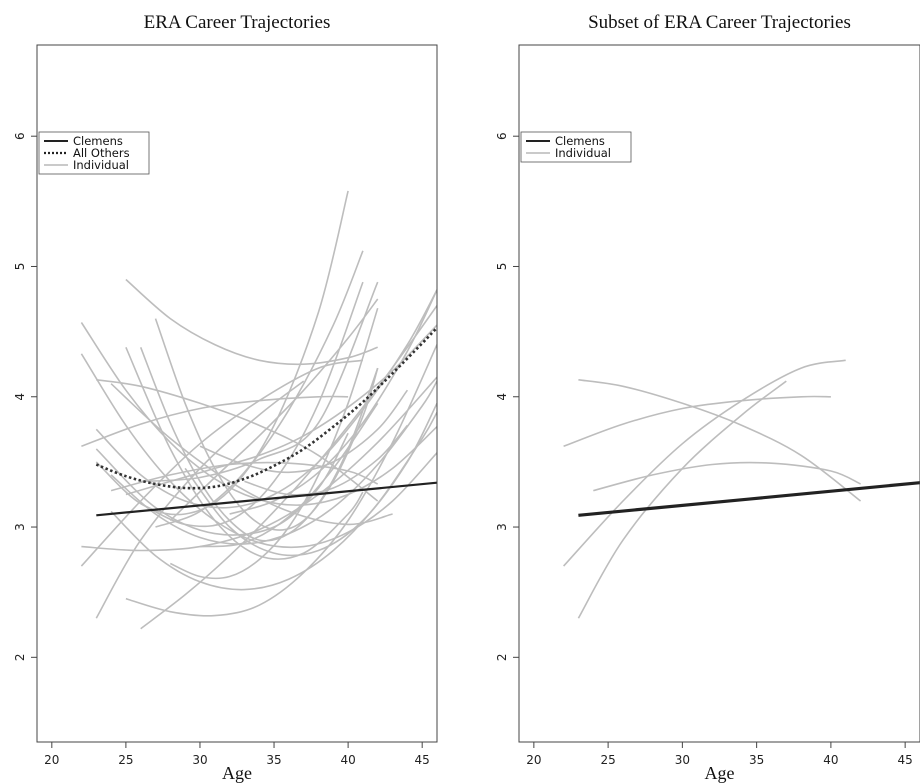 This screenshot has height=784, width=920. Describe the element at coordinates (237, 22) in the screenshot. I see `chart-title: ERA Career Trajectories` at that location.